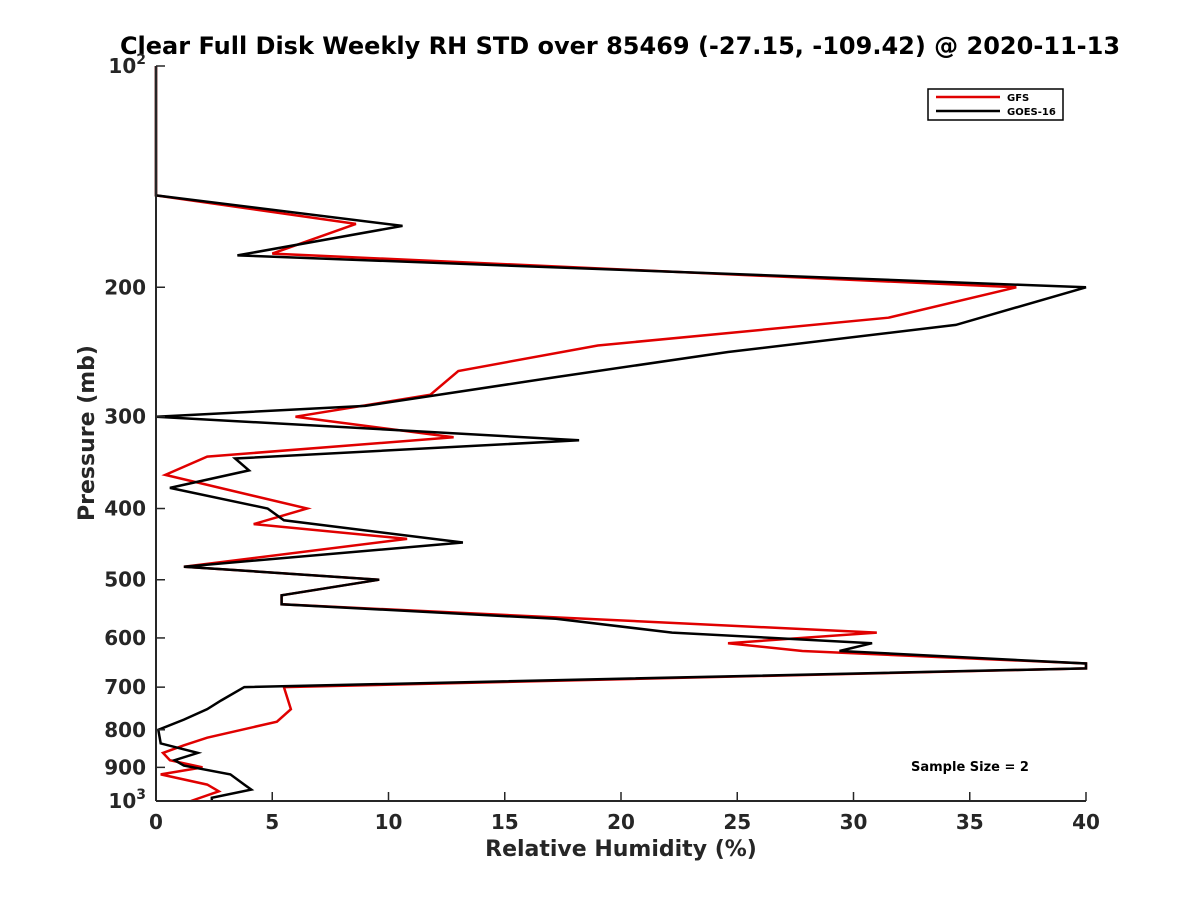 This screenshot has height=900, width=1200. What do you see at coordinates (737, 822) in the screenshot?
I see `x-tick-label: 25` at bounding box center [737, 822].